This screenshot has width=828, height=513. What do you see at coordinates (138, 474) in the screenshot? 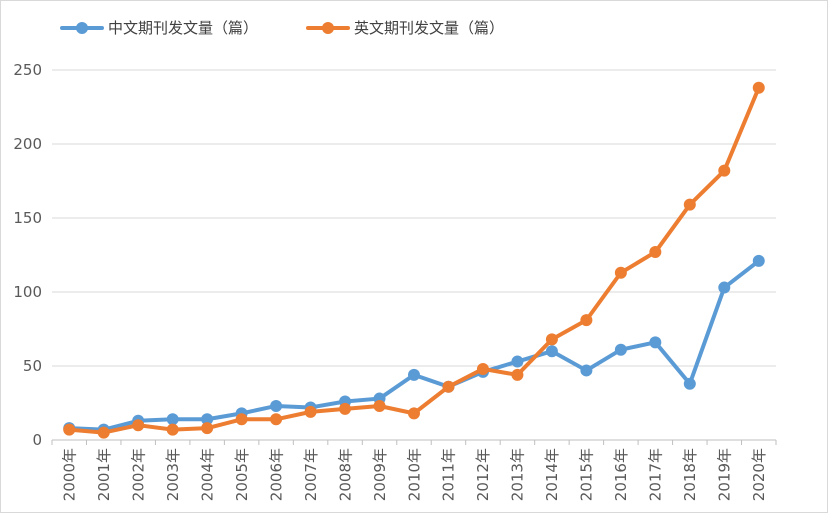
I see `x-tick-label: 2002年` at bounding box center [138, 474].